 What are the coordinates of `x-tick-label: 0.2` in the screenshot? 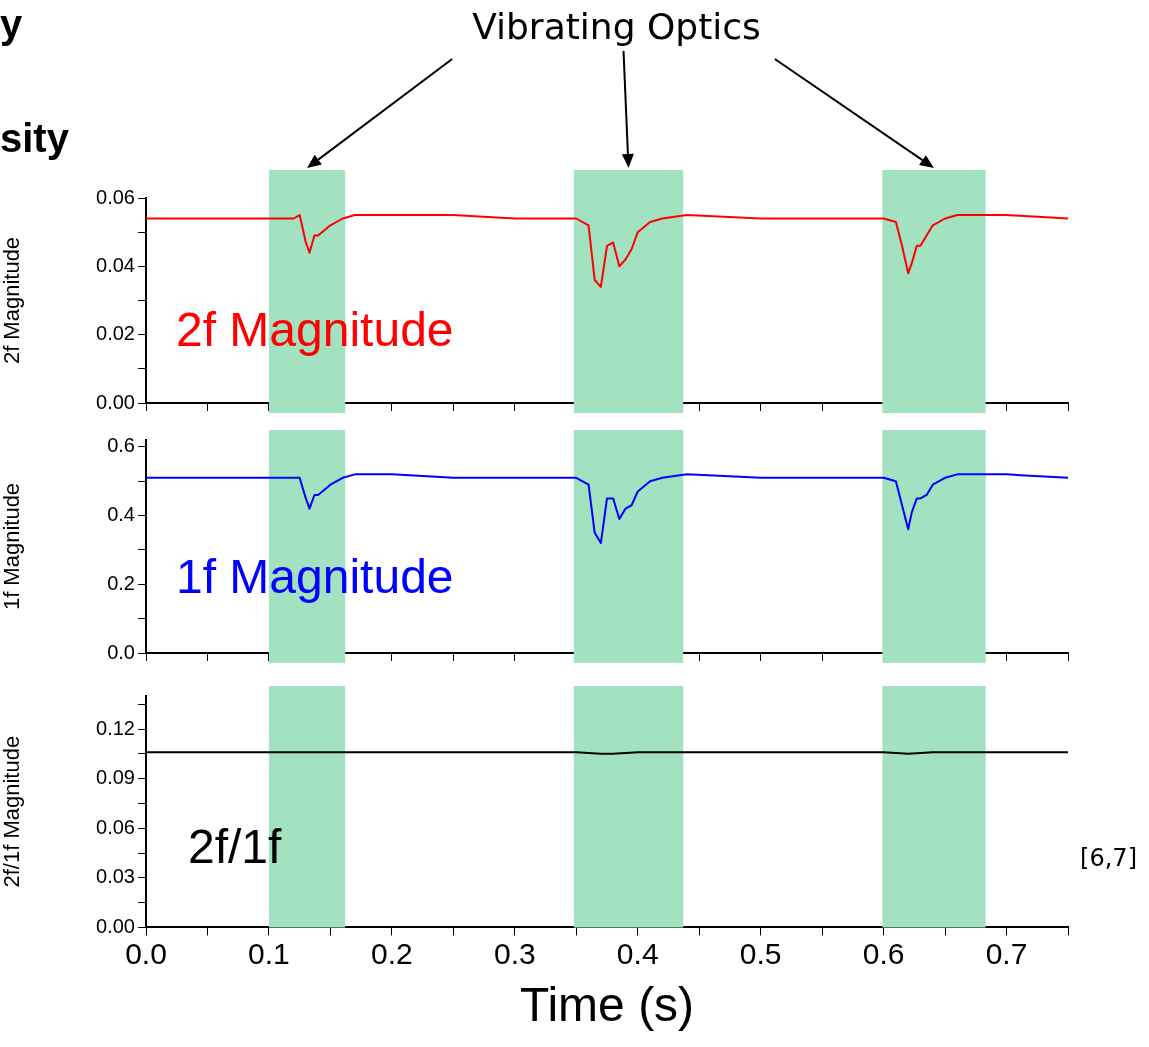 It's located at (392, 953).